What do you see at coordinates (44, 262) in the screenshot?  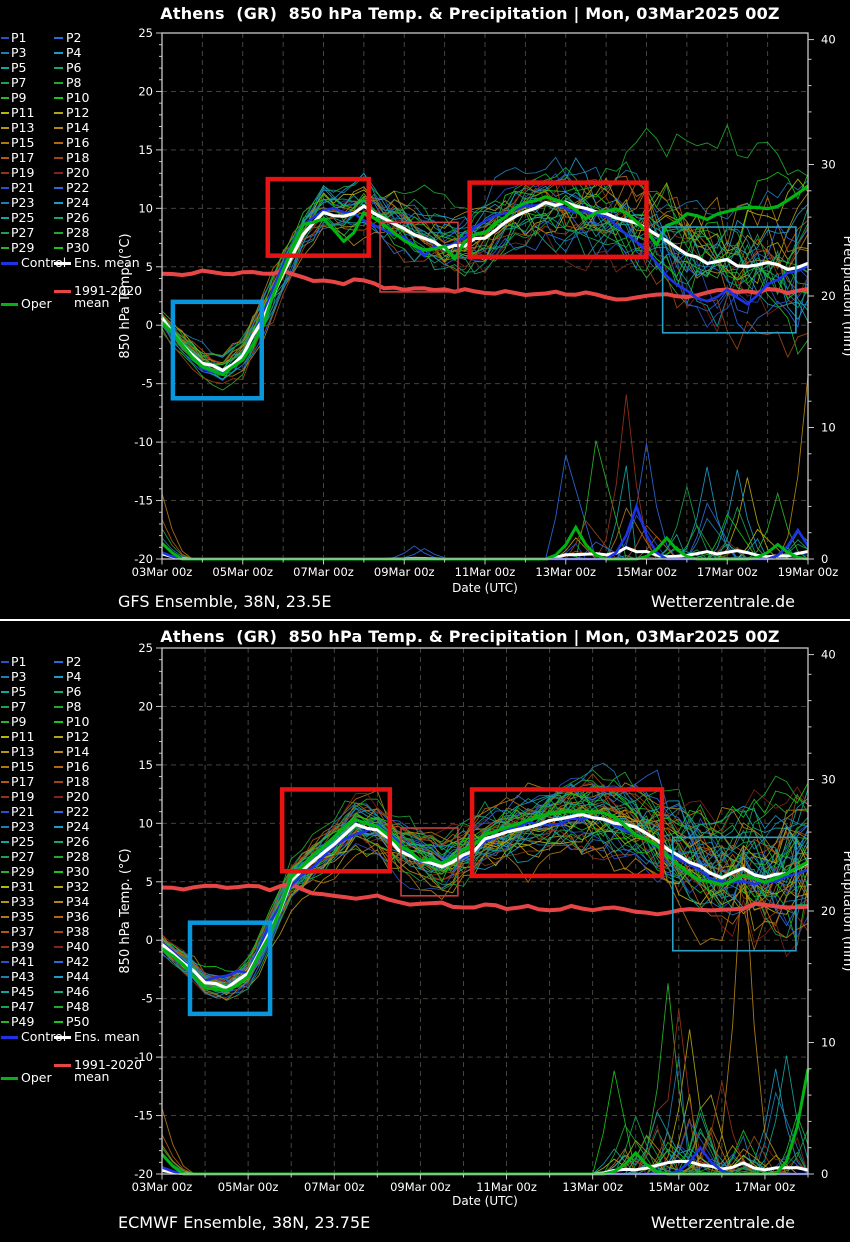 I see `legend-label: Control` at bounding box center [44, 262].